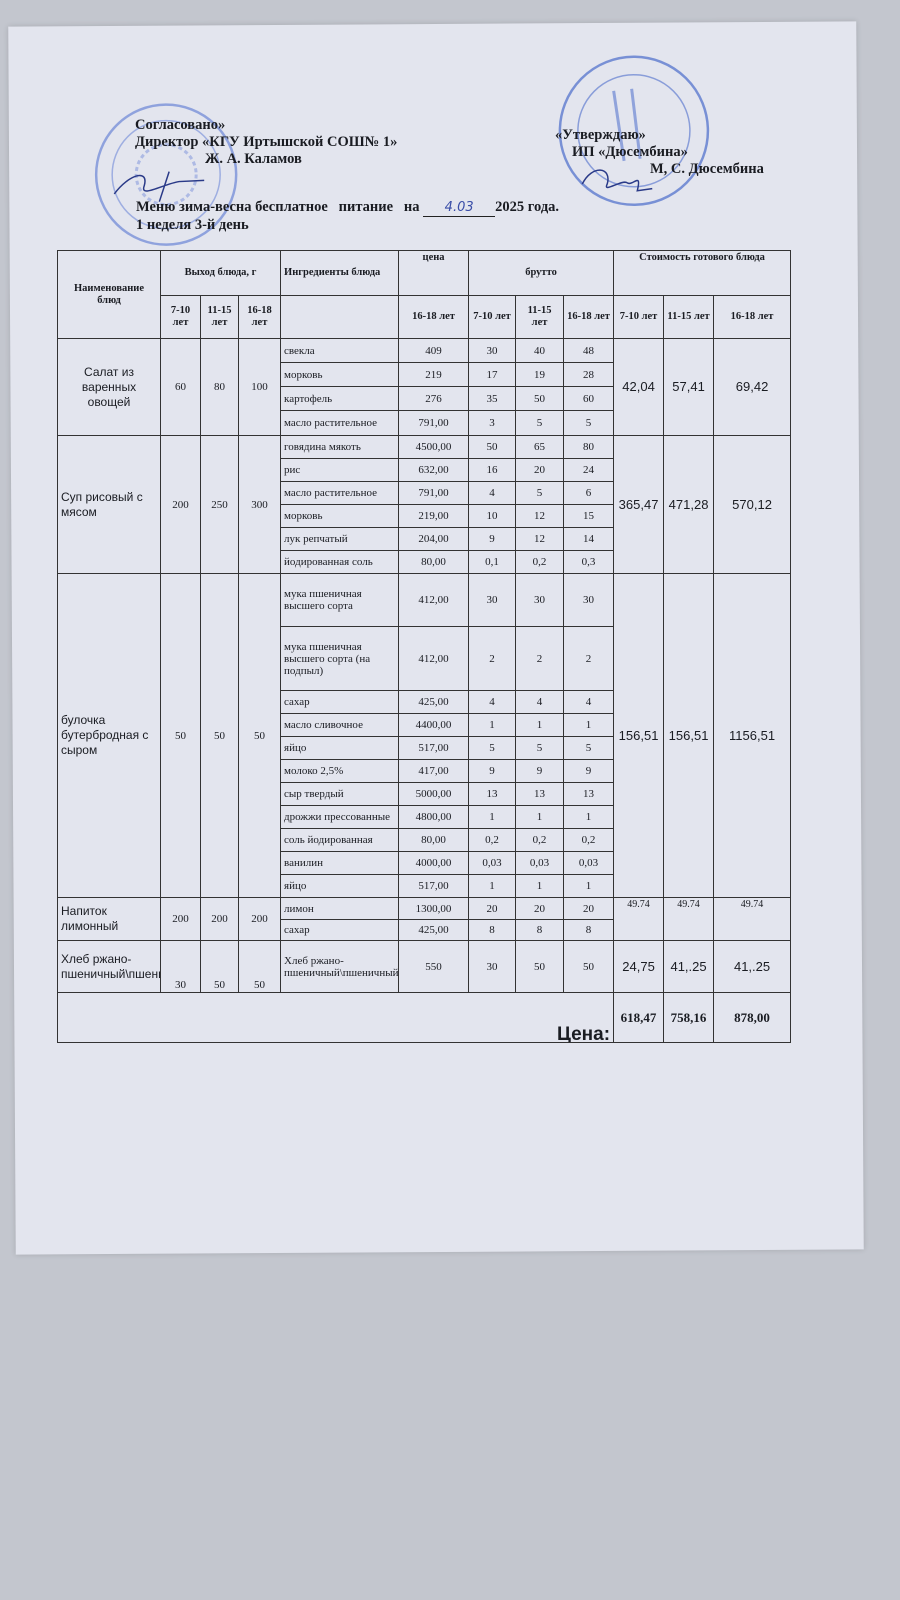 This screenshot has height=1600, width=900. Describe the element at coordinates (589, 539) in the screenshot. I see `ingredient-brutto: 14` at that location.